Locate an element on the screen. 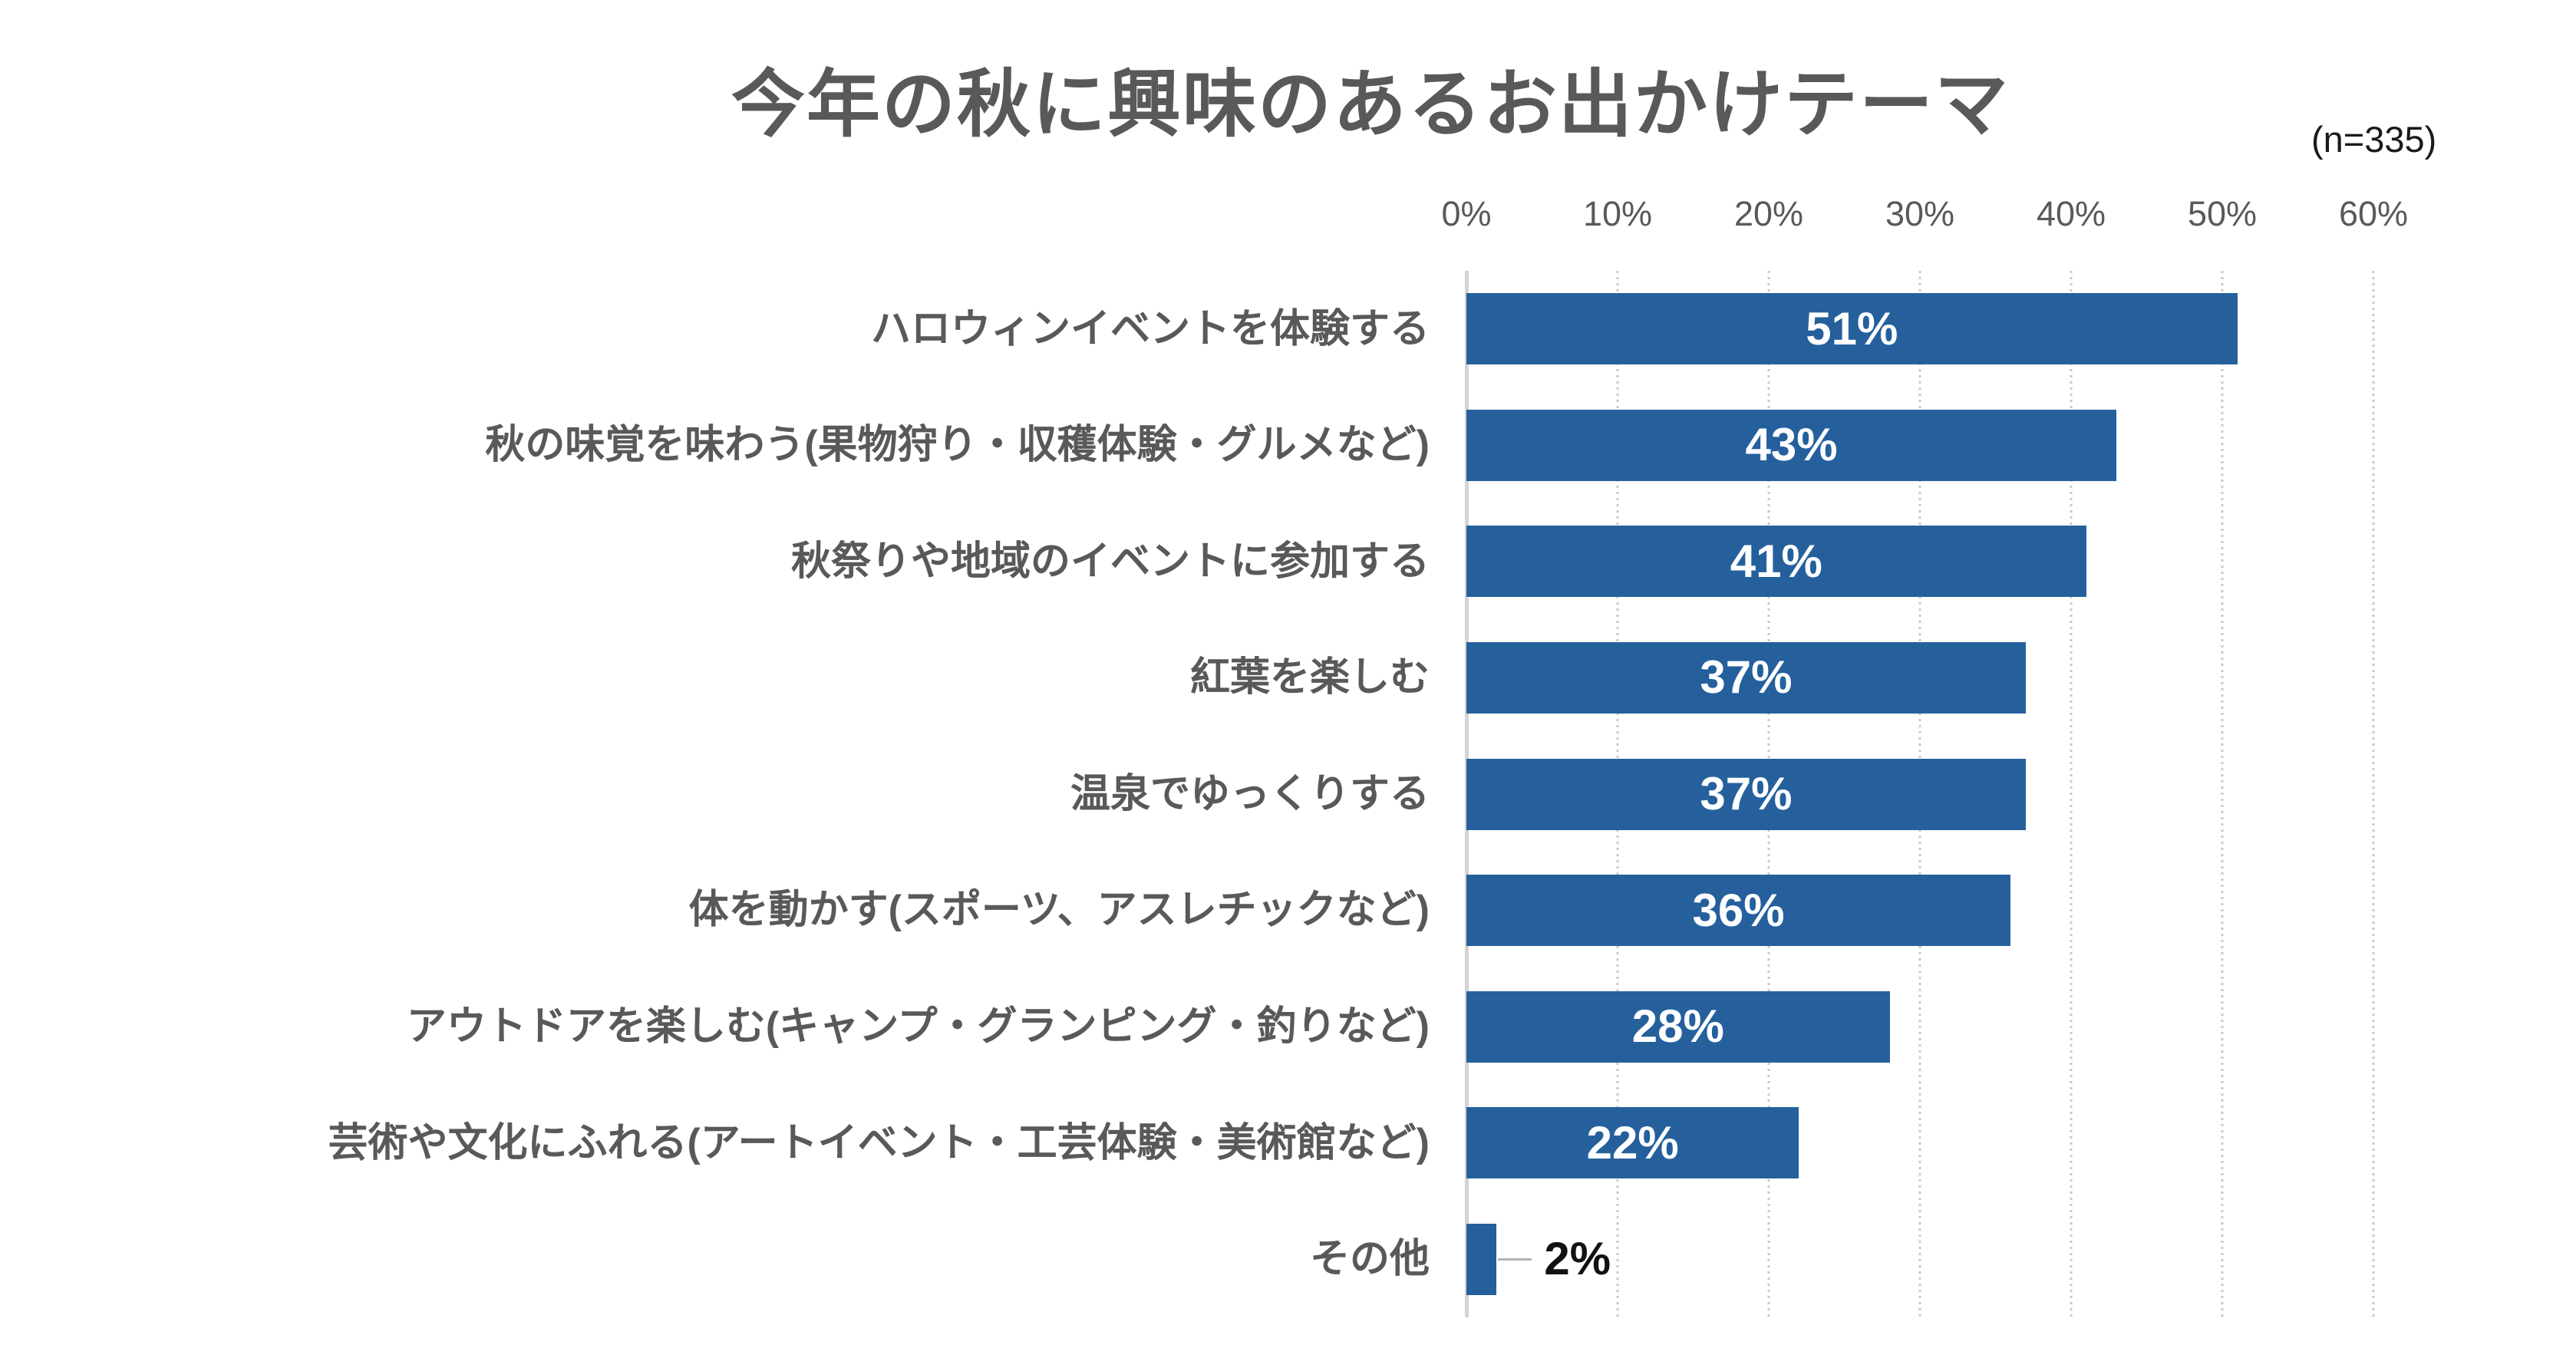 The height and width of the screenshot is (1358, 2576). bar-sports: 36% is located at coordinates (1738, 911).